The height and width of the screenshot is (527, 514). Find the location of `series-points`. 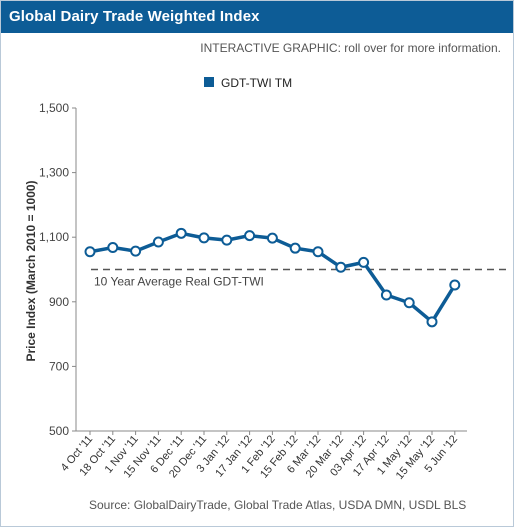

series-points is located at coordinates (272, 277).